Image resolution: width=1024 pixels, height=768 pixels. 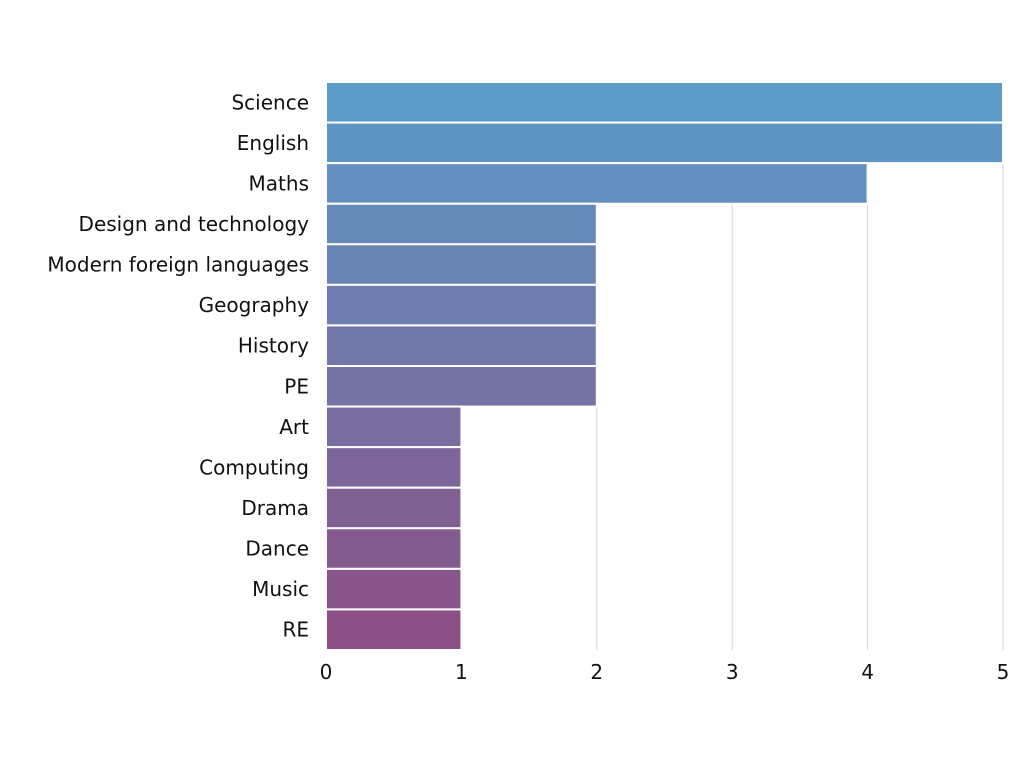 I want to click on category-label: Geography, so click(x=254, y=305).